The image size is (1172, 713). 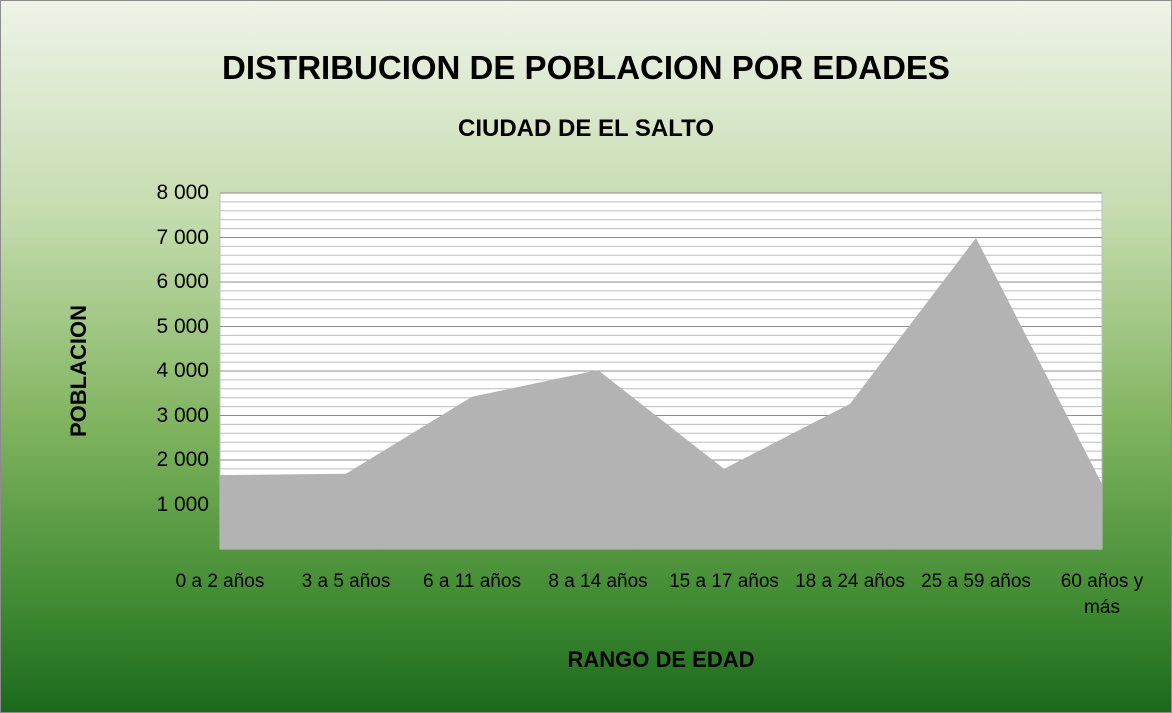 What do you see at coordinates (182, 237) in the screenshot?
I see `y-tick-label: 7 000` at bounding box center [182, 237].